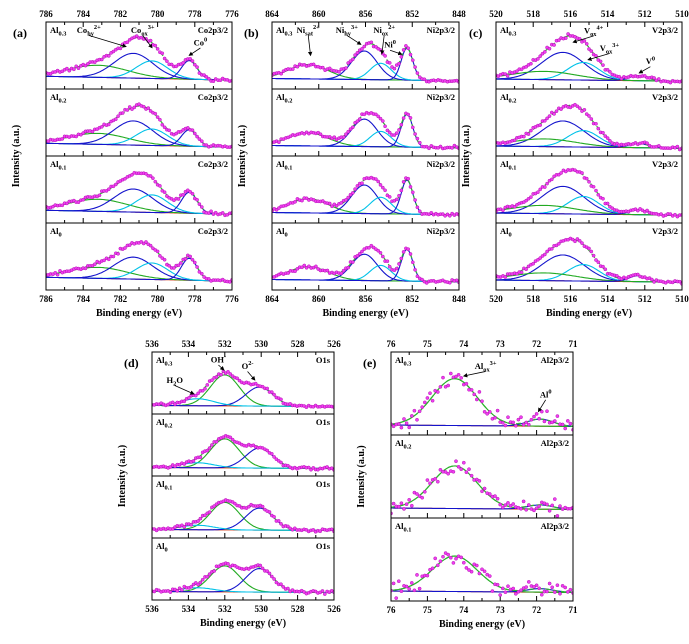 The width and height of the screenshot is (689, 644). I want to click on tick-label: 520, so click(496, 299).